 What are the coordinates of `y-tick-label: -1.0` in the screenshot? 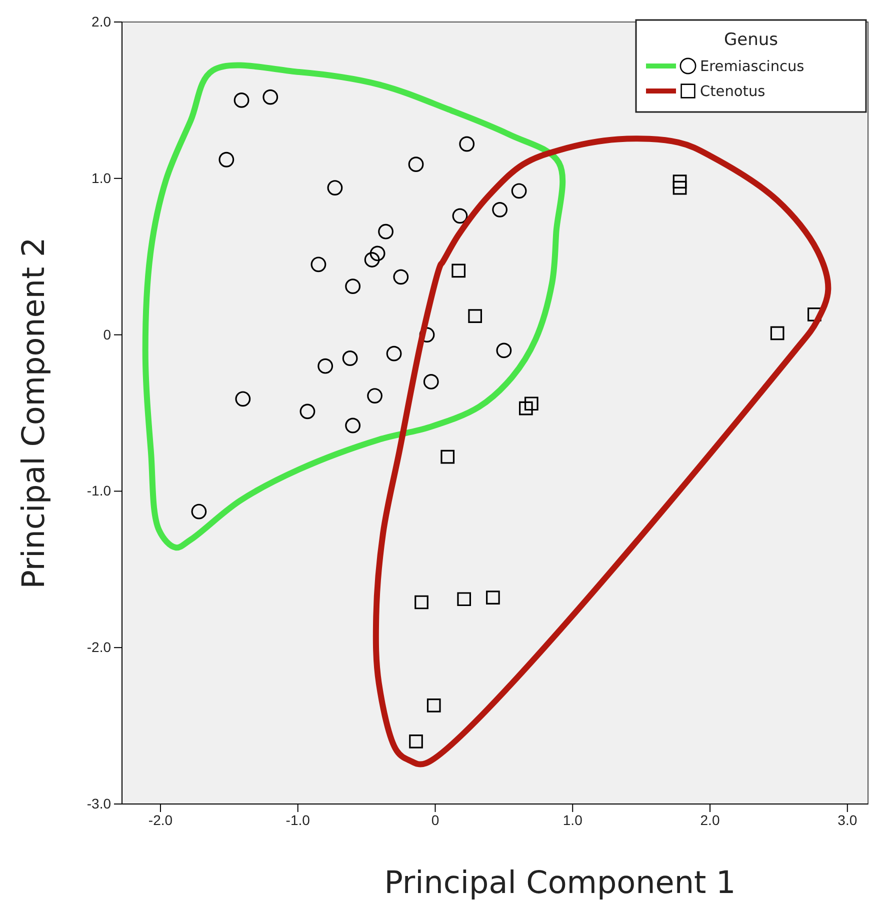 It's located at (99, 490).